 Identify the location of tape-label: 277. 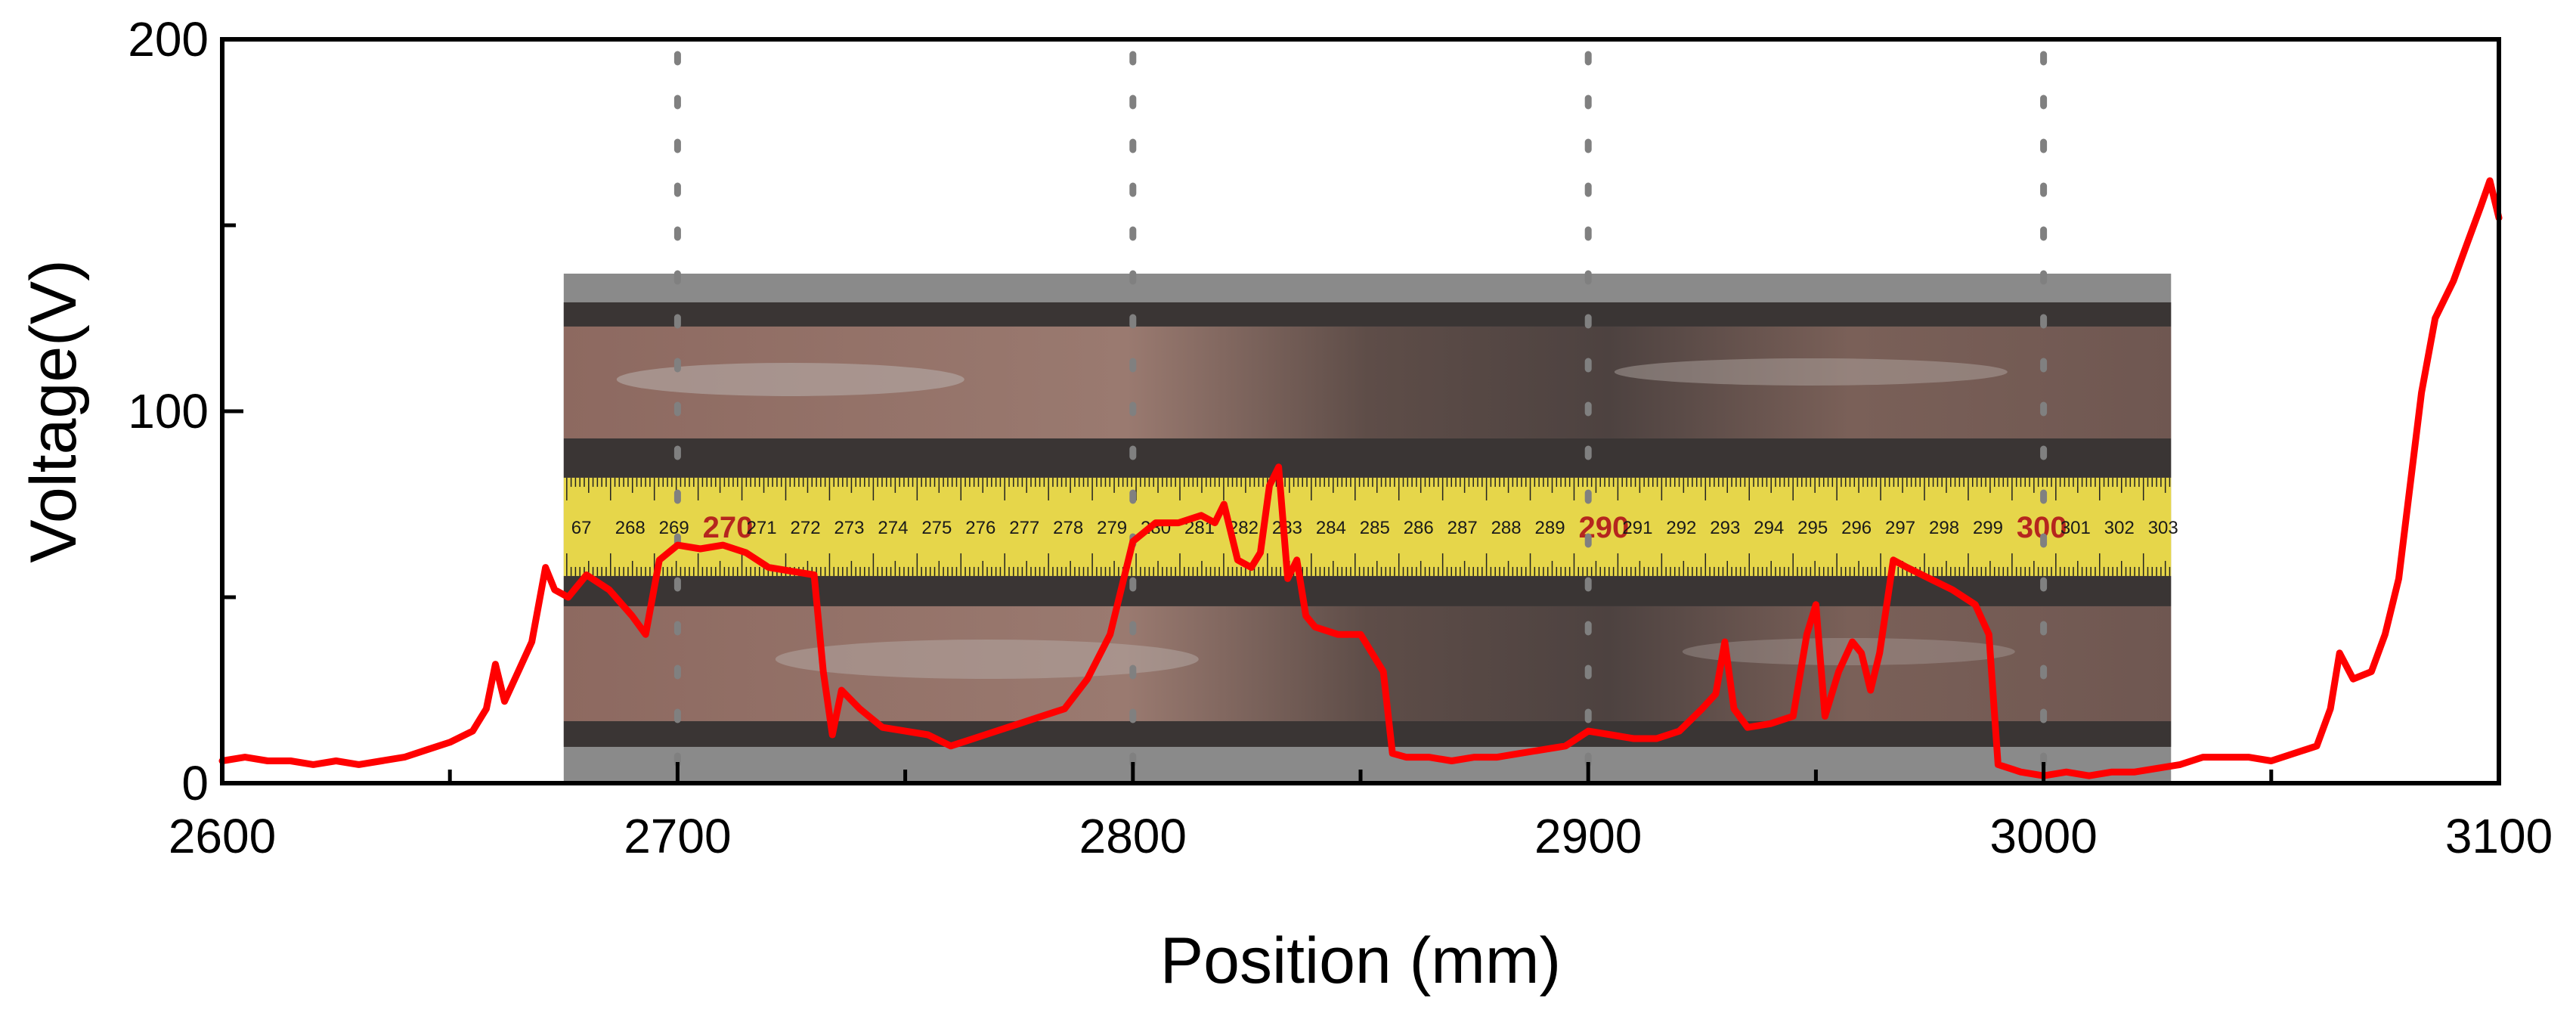
(1024, 528).